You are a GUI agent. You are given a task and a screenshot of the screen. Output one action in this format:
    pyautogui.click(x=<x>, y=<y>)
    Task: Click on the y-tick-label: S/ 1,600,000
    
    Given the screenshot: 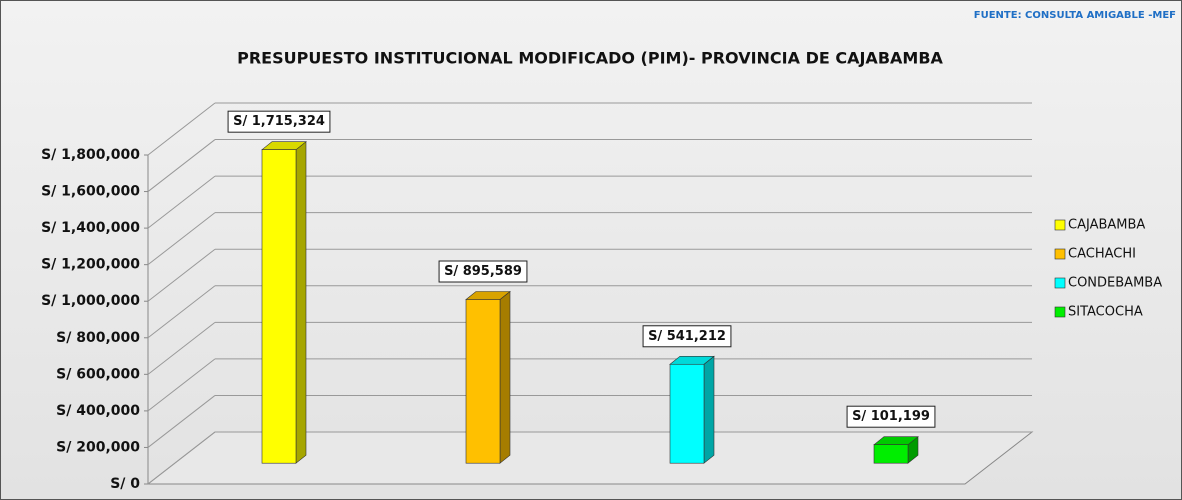 What is the action you would take?
    pyautogui.click(x=90, y=192)
    